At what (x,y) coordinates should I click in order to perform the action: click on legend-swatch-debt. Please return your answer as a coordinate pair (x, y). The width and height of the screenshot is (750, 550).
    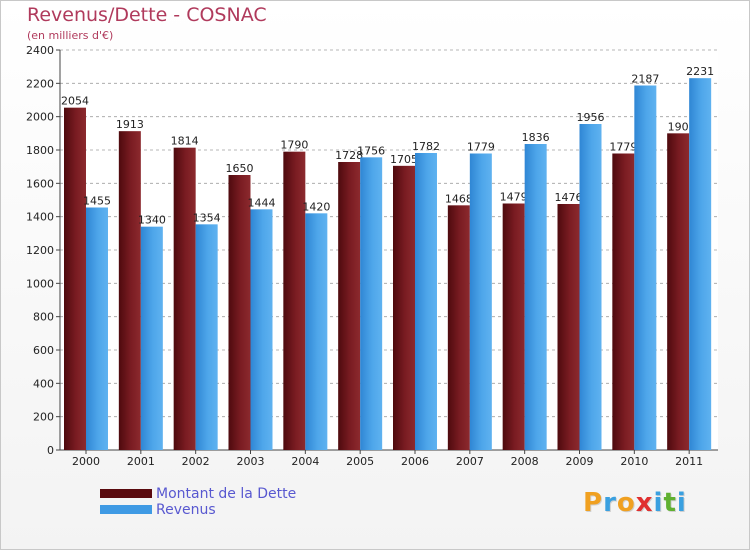
    Looking at the image, I should click on (126, 493).